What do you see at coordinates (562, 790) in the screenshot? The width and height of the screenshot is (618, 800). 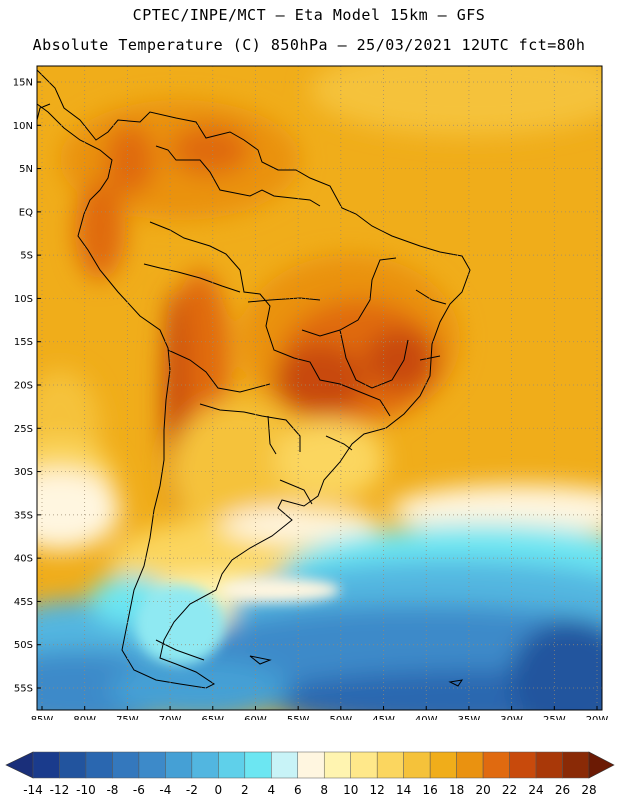 I see `colorbar-tick-label: 26` at bounding box center [562, 790].